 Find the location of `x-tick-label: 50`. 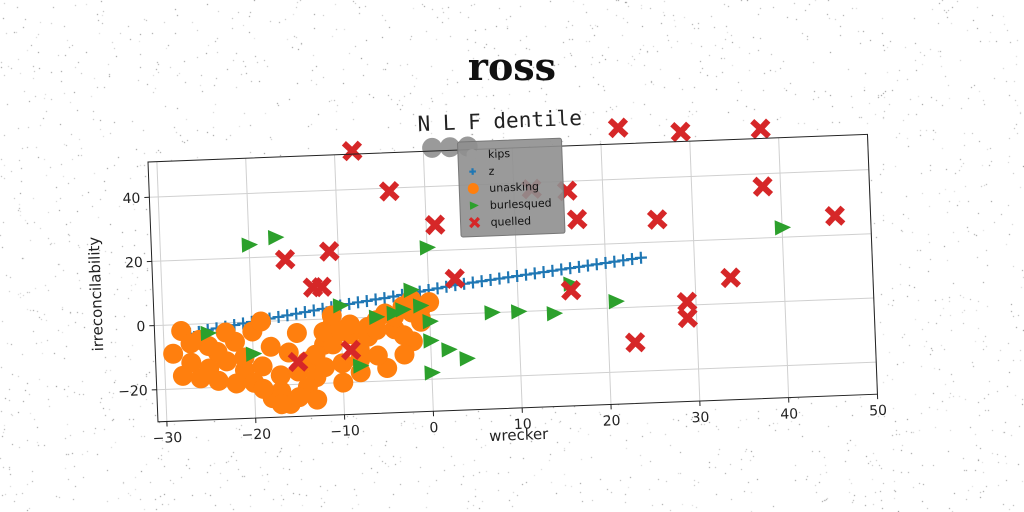

x-tick-label: 50 is located at coordinates (878, 411).